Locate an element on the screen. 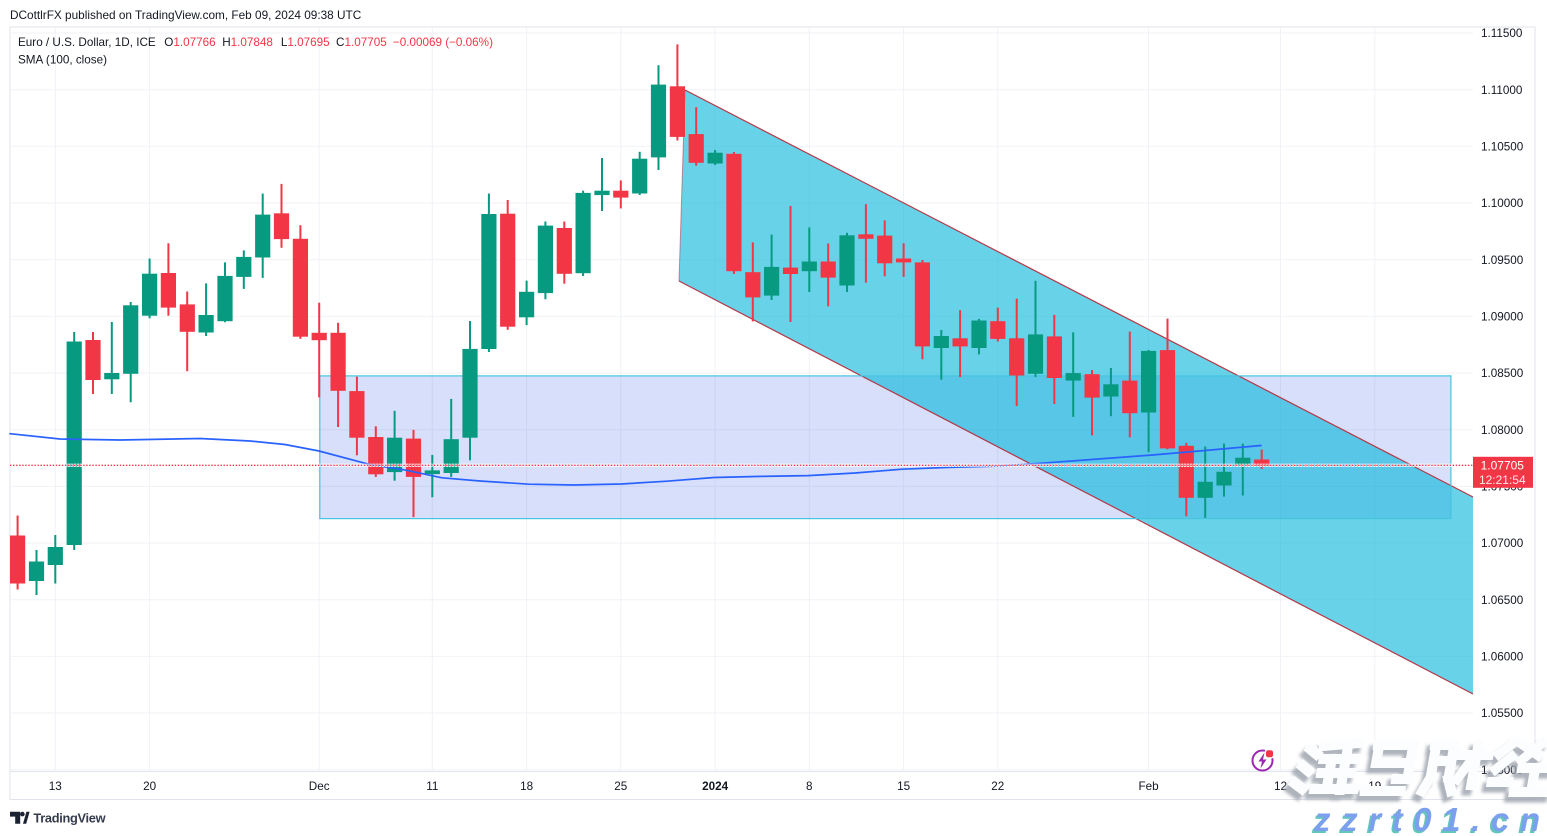 This screenshot has width=1547, height=836. svg-text: 1.08000 is located at coordinates (1502, 430).